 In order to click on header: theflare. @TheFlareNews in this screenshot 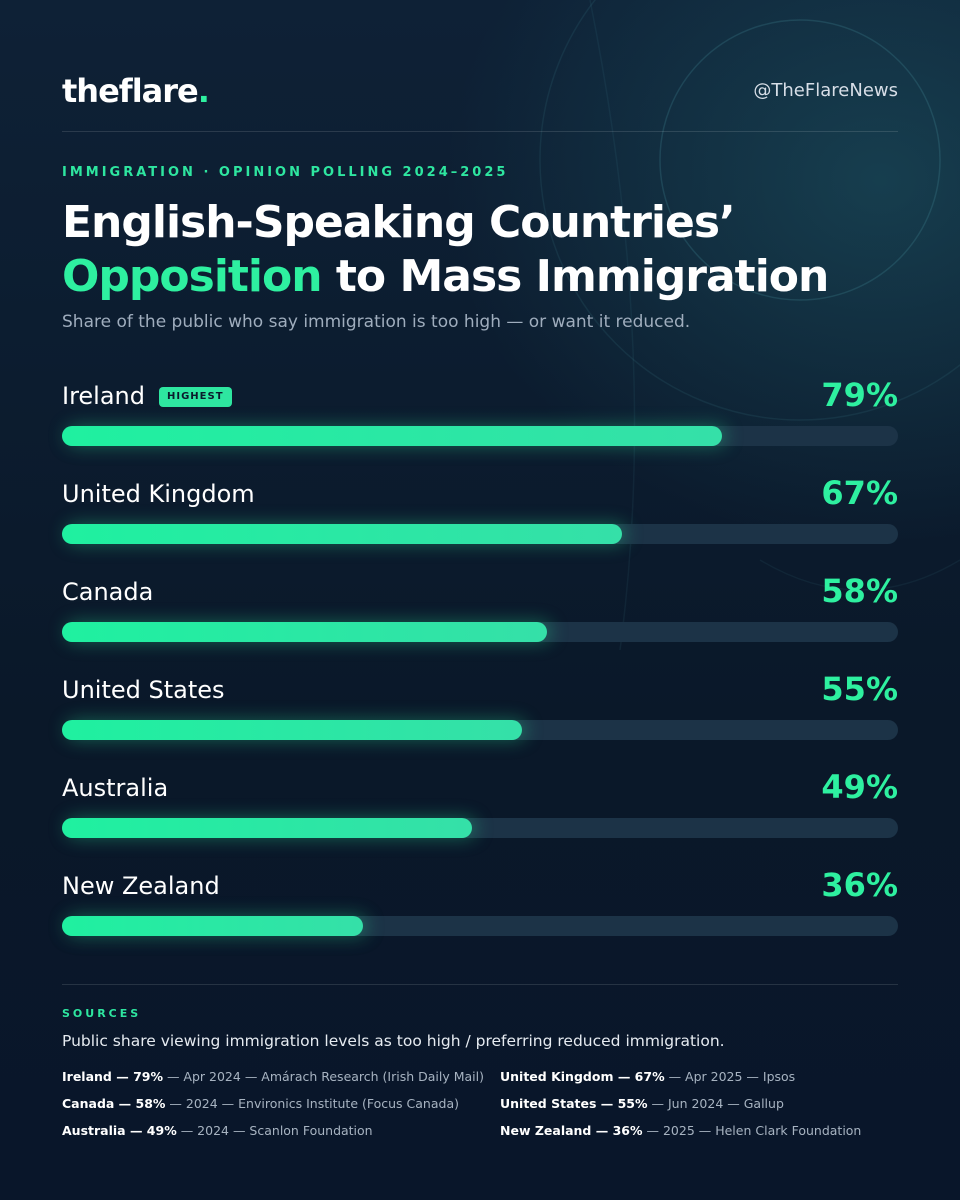, I will do `click(480, 92)`.